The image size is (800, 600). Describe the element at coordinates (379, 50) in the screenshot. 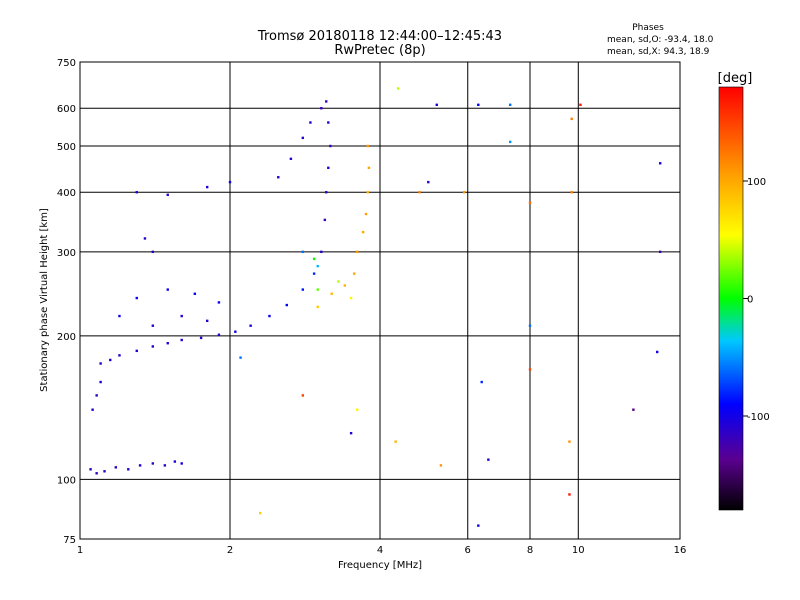

I see `chart-subtitle: RwPretec (8p)` at that location.